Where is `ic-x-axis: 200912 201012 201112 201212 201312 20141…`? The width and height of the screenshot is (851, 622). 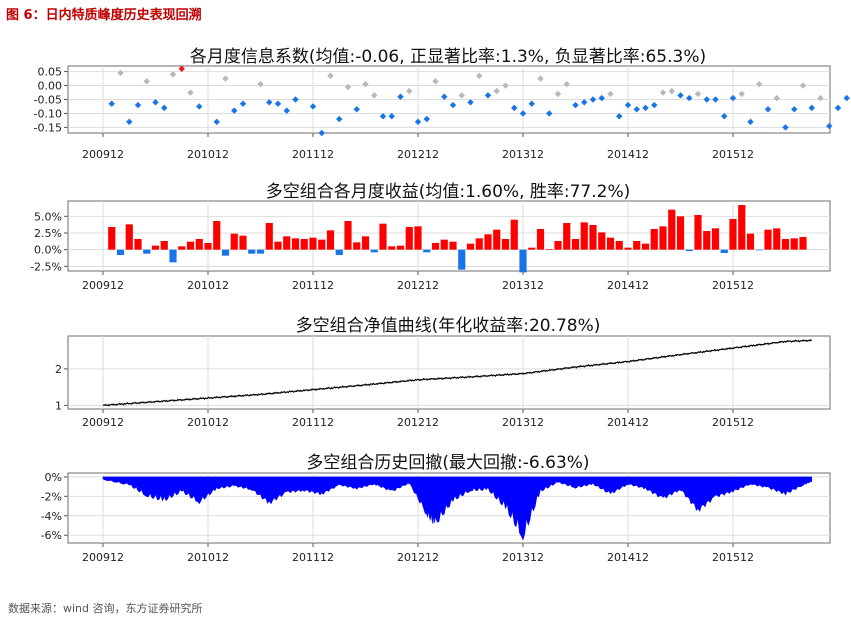 ic-x-axis: 200912 201012 201112 201212 201312 20141… is located at coordinates (418, 154).